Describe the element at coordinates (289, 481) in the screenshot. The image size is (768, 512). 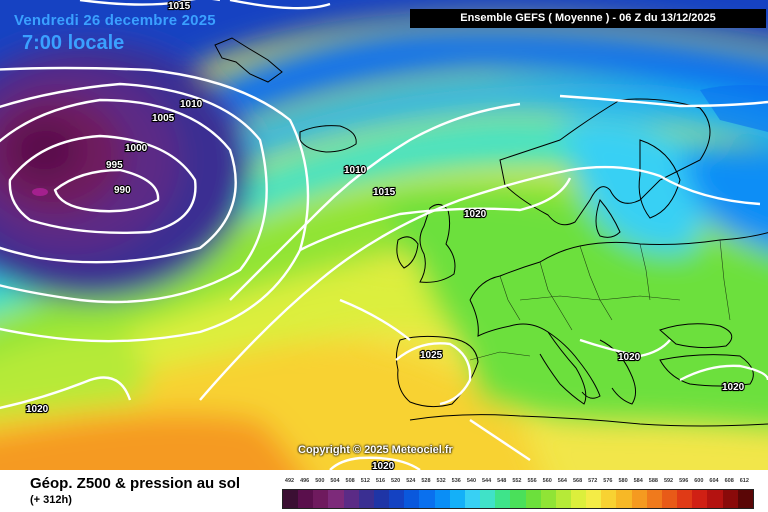
I see `color-scale-label: 492` at that location.